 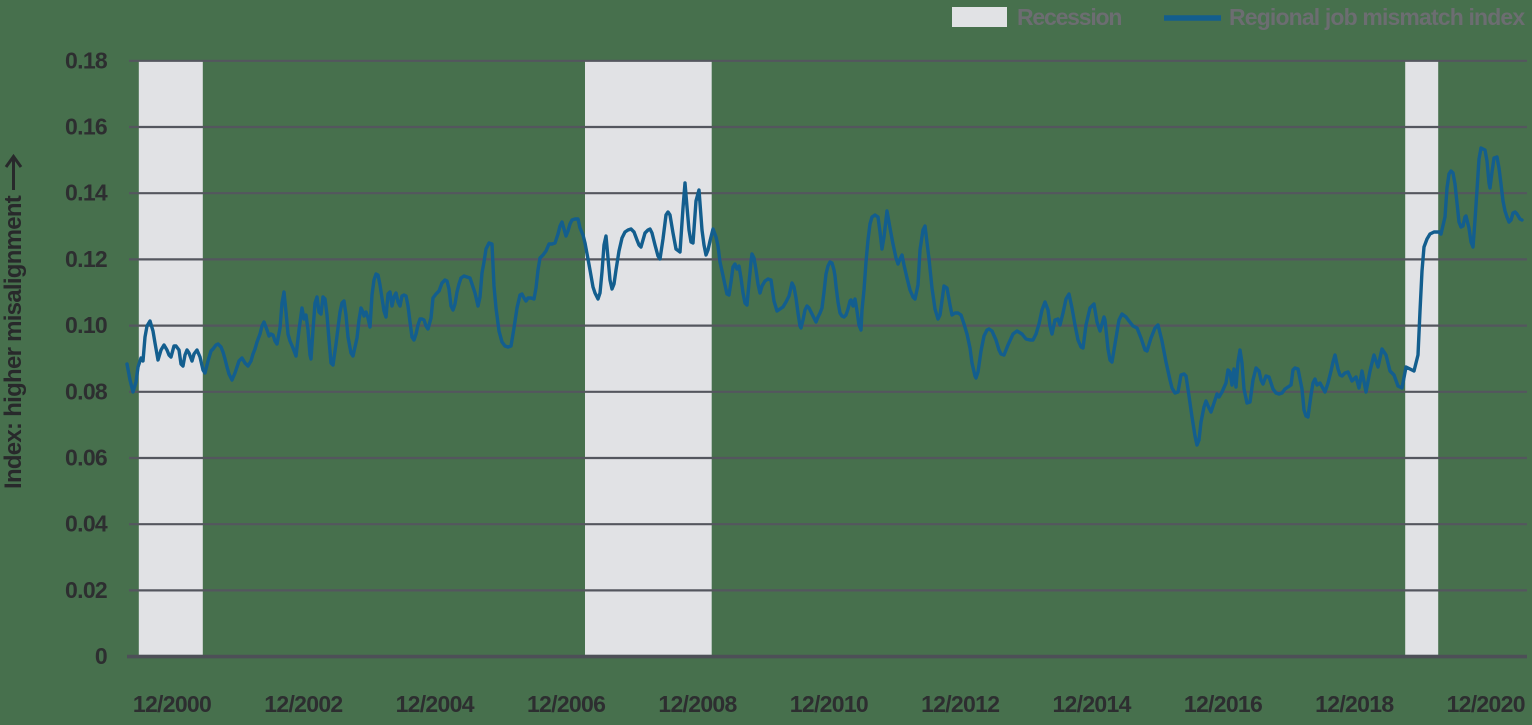 What do you see at coordinates (960, 704) in the screenshot?
I see `svg-text: 12/2012` at bounding box center [960, 704].